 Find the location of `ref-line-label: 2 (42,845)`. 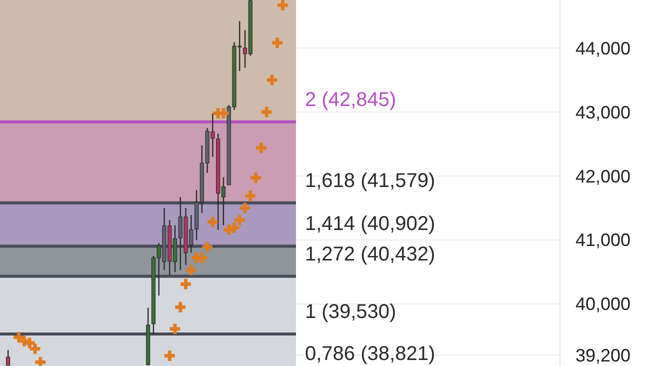

ref-line-label: 2 (42,845) is located at coordinates (350, 99).